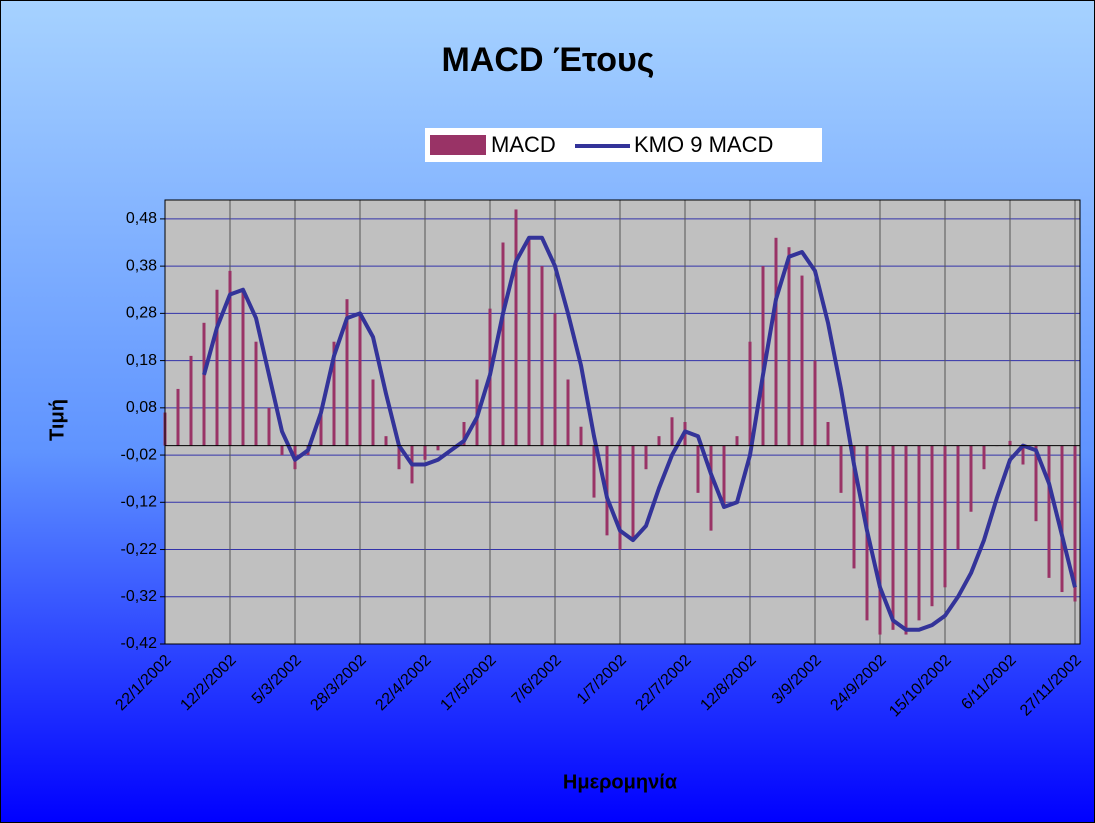  Describe the element at coordinates (57, 420) in the screenshot. I see `y-axis-label: Τιμή` at that location.